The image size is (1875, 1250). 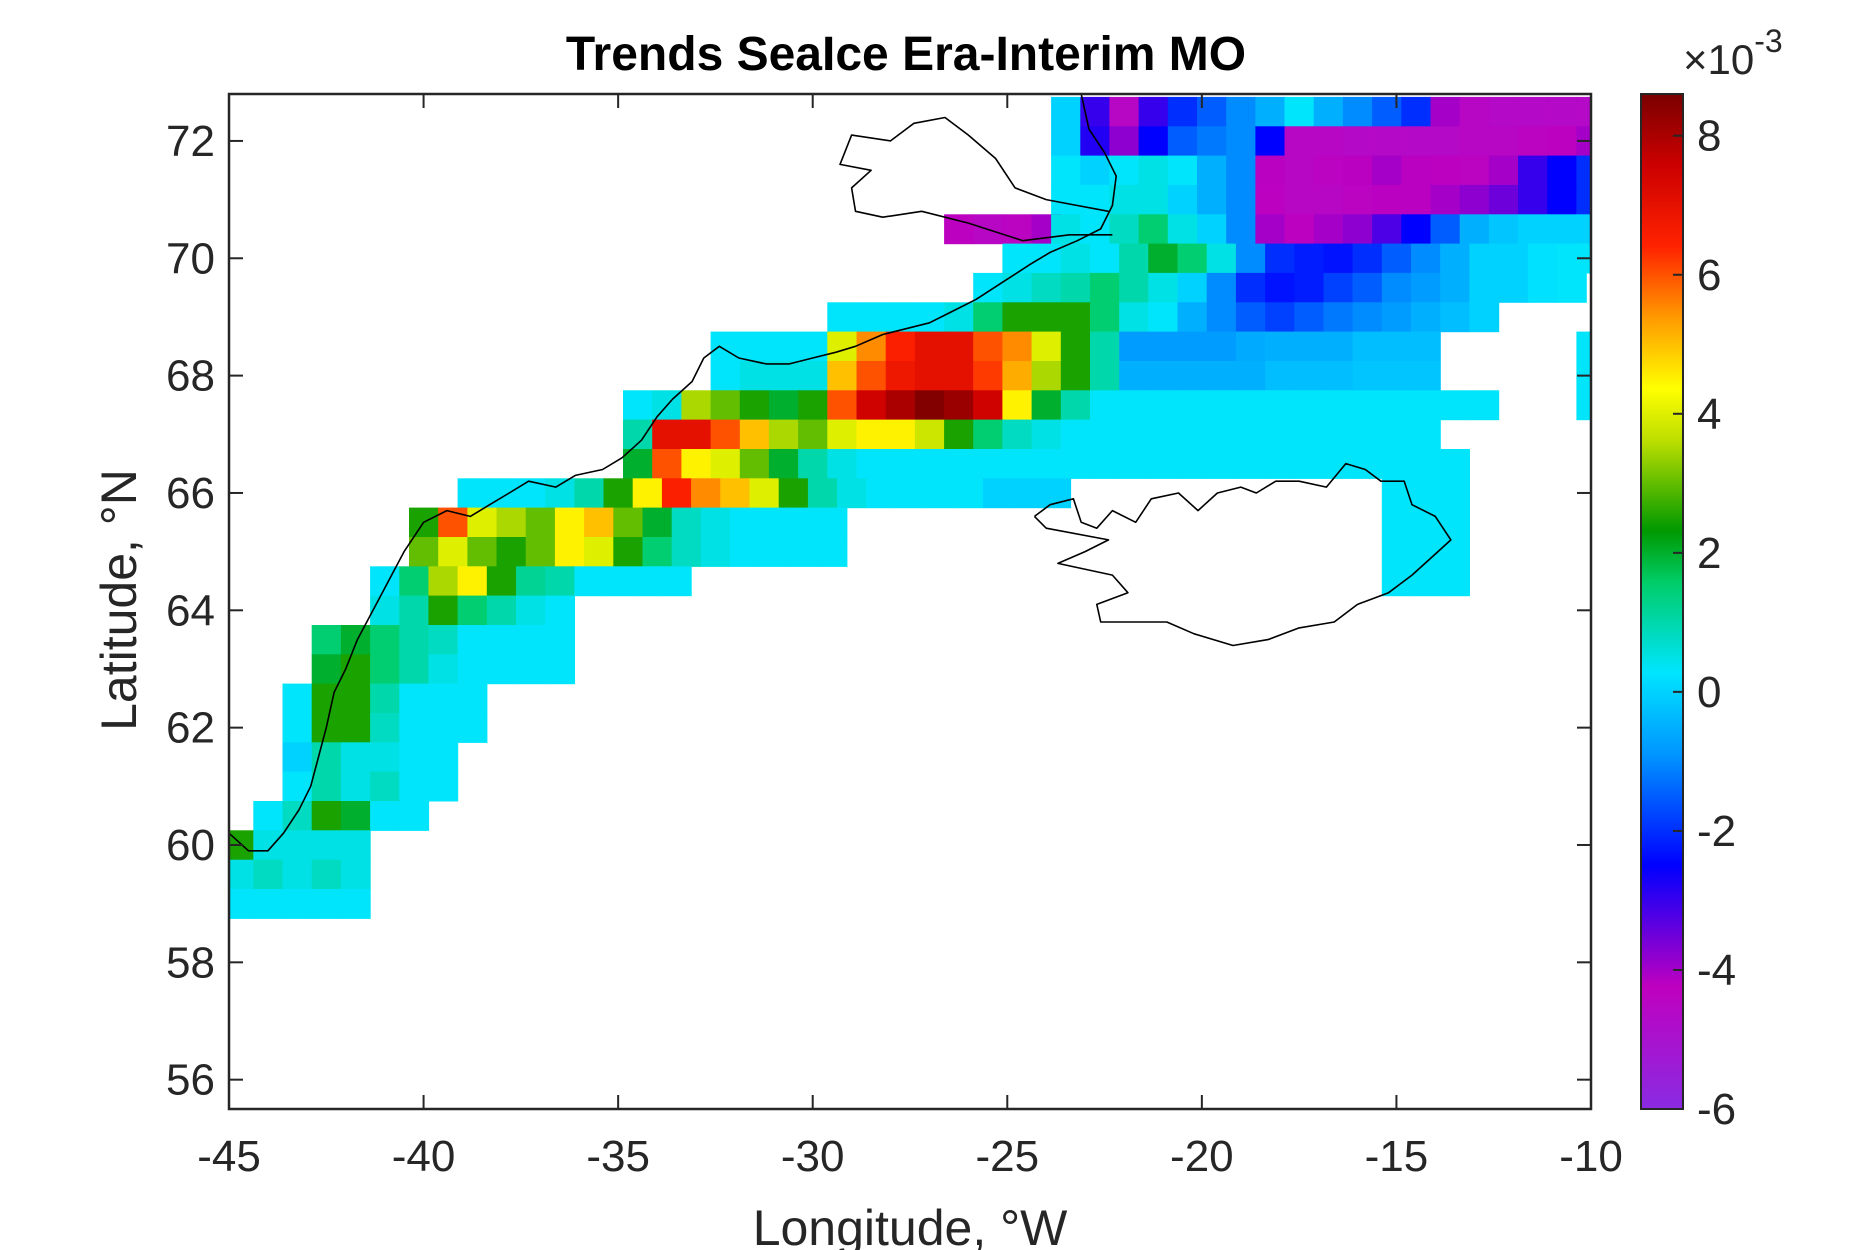 What do you see at coordinates (618, 1156) in the screenshot?
I see `x-tick-label: -35` at bounding box center [618, 1156].